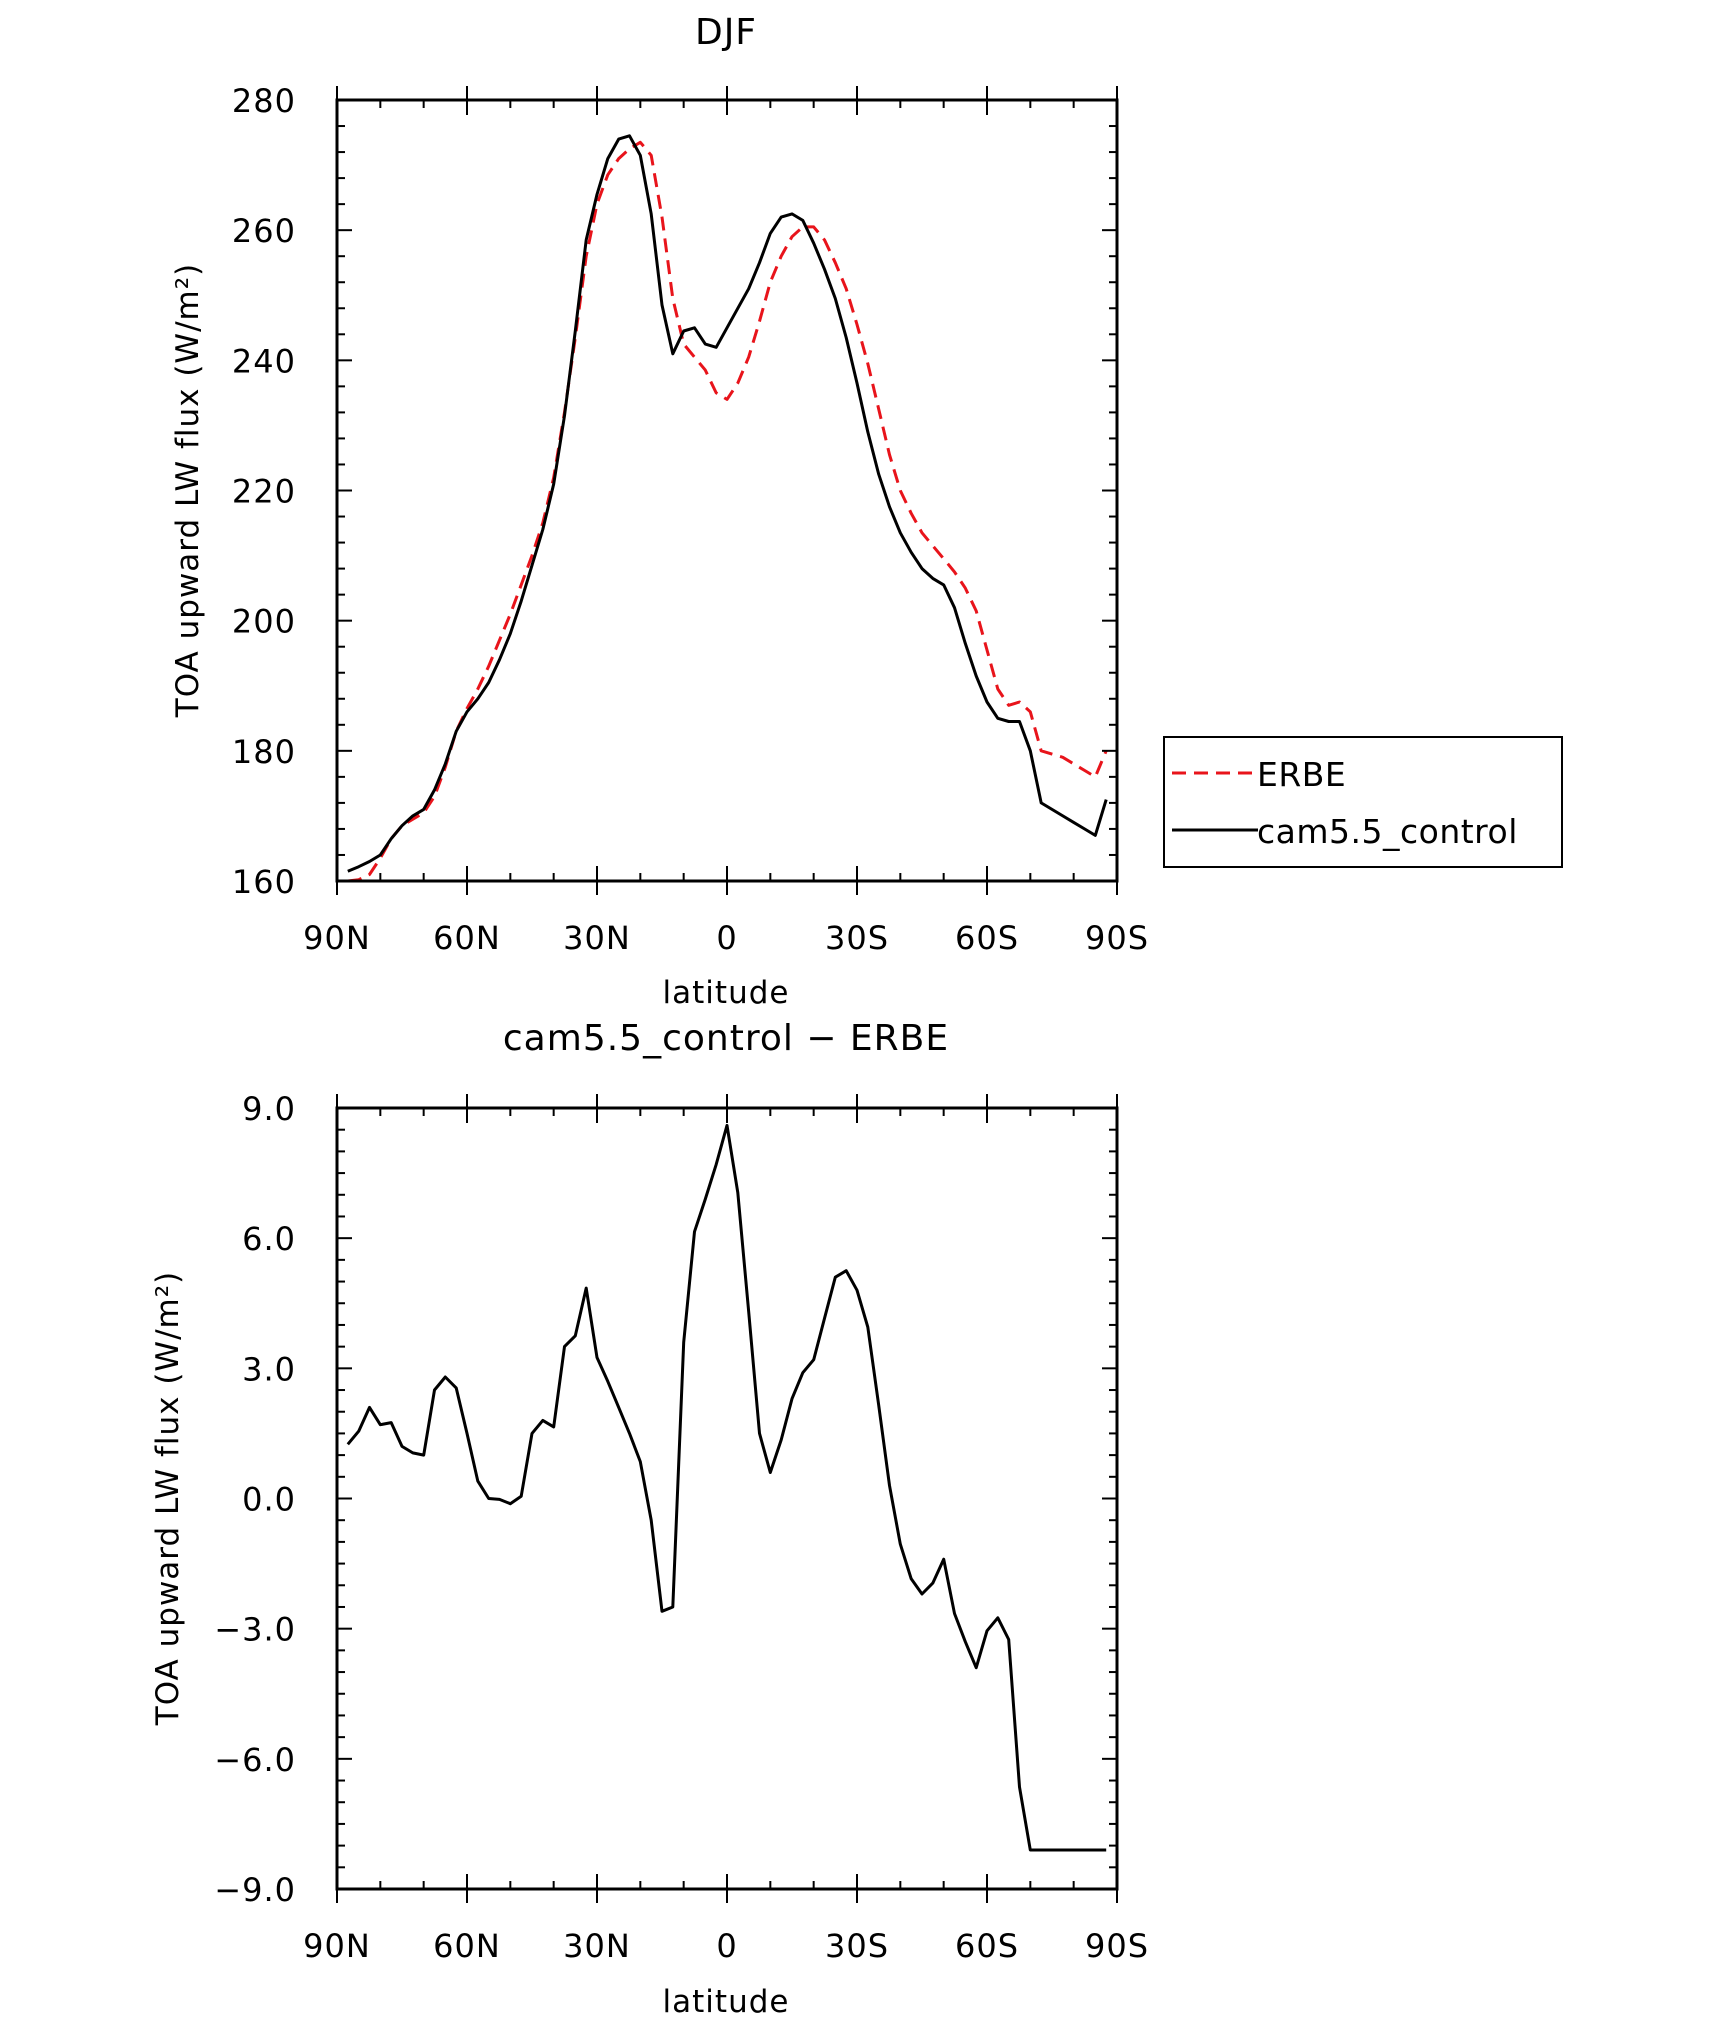 The height and width of the screenshot is (2021, 1710). I want to click on y-tick-label: 180, so click(264, 752).